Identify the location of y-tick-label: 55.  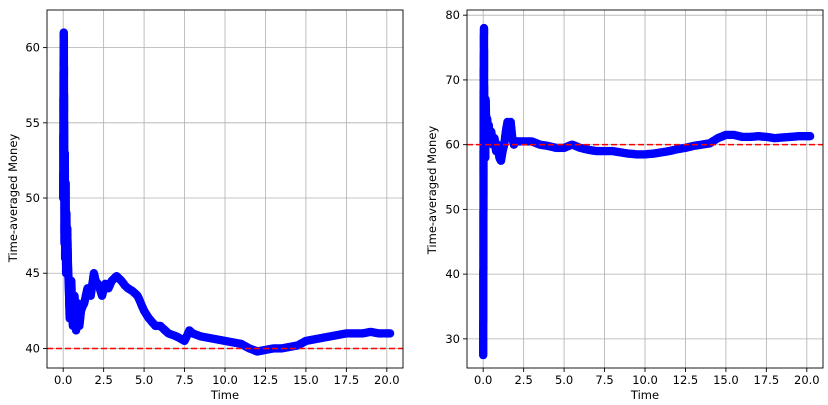
(32, 123).